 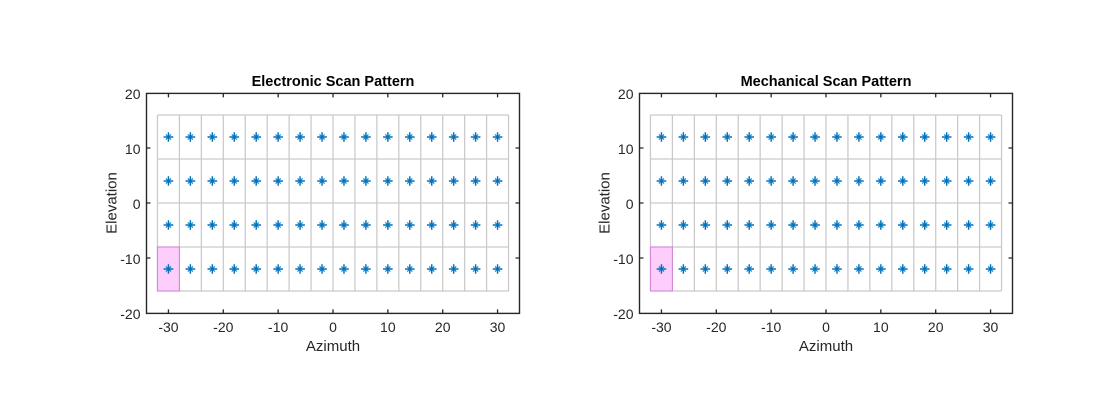 I want to click on svg-text: Mechanical Scan Pattern, so click(x=826, y=82).